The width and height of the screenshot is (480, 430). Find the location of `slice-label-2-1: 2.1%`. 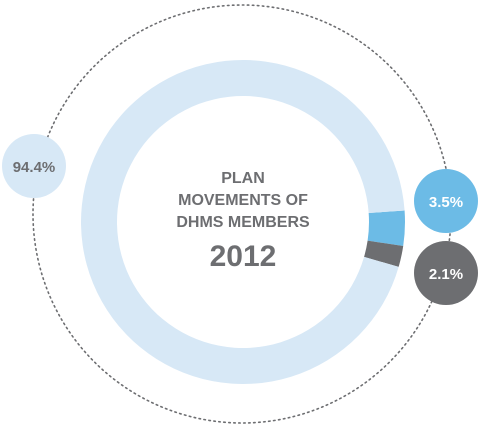

slice-label-2-1: 2.1% is located at coordinates (446, 274).